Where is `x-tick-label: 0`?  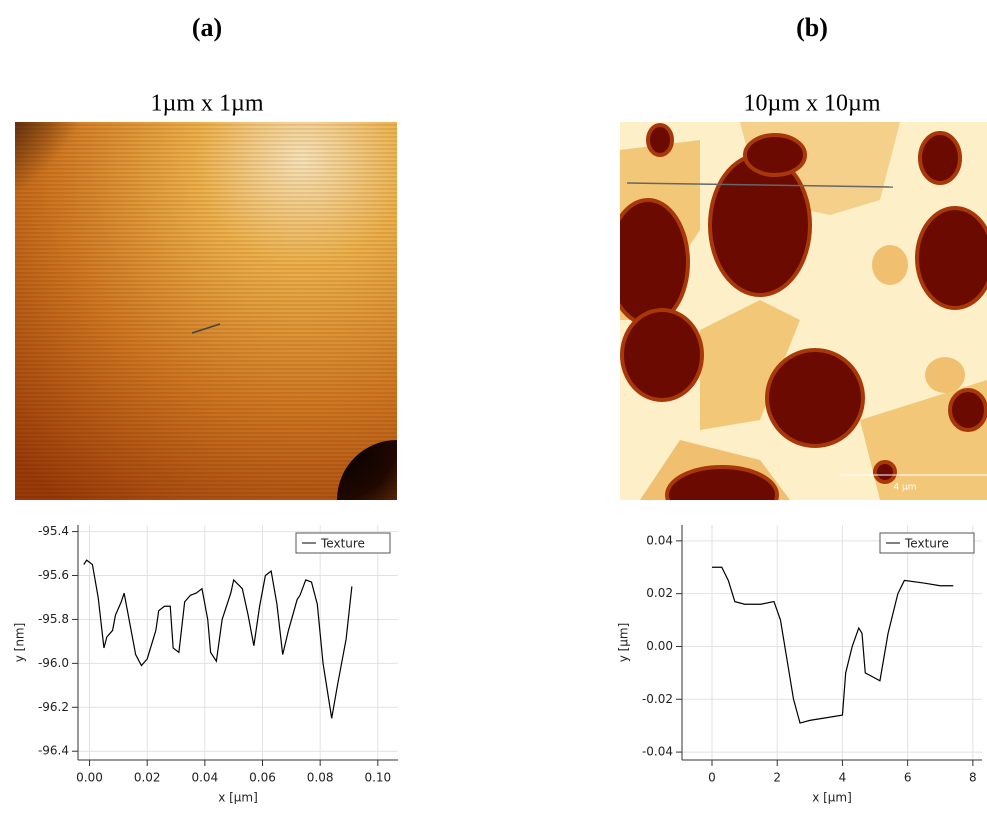 x-tick-label: 0 is located at coordinates (712, 778).